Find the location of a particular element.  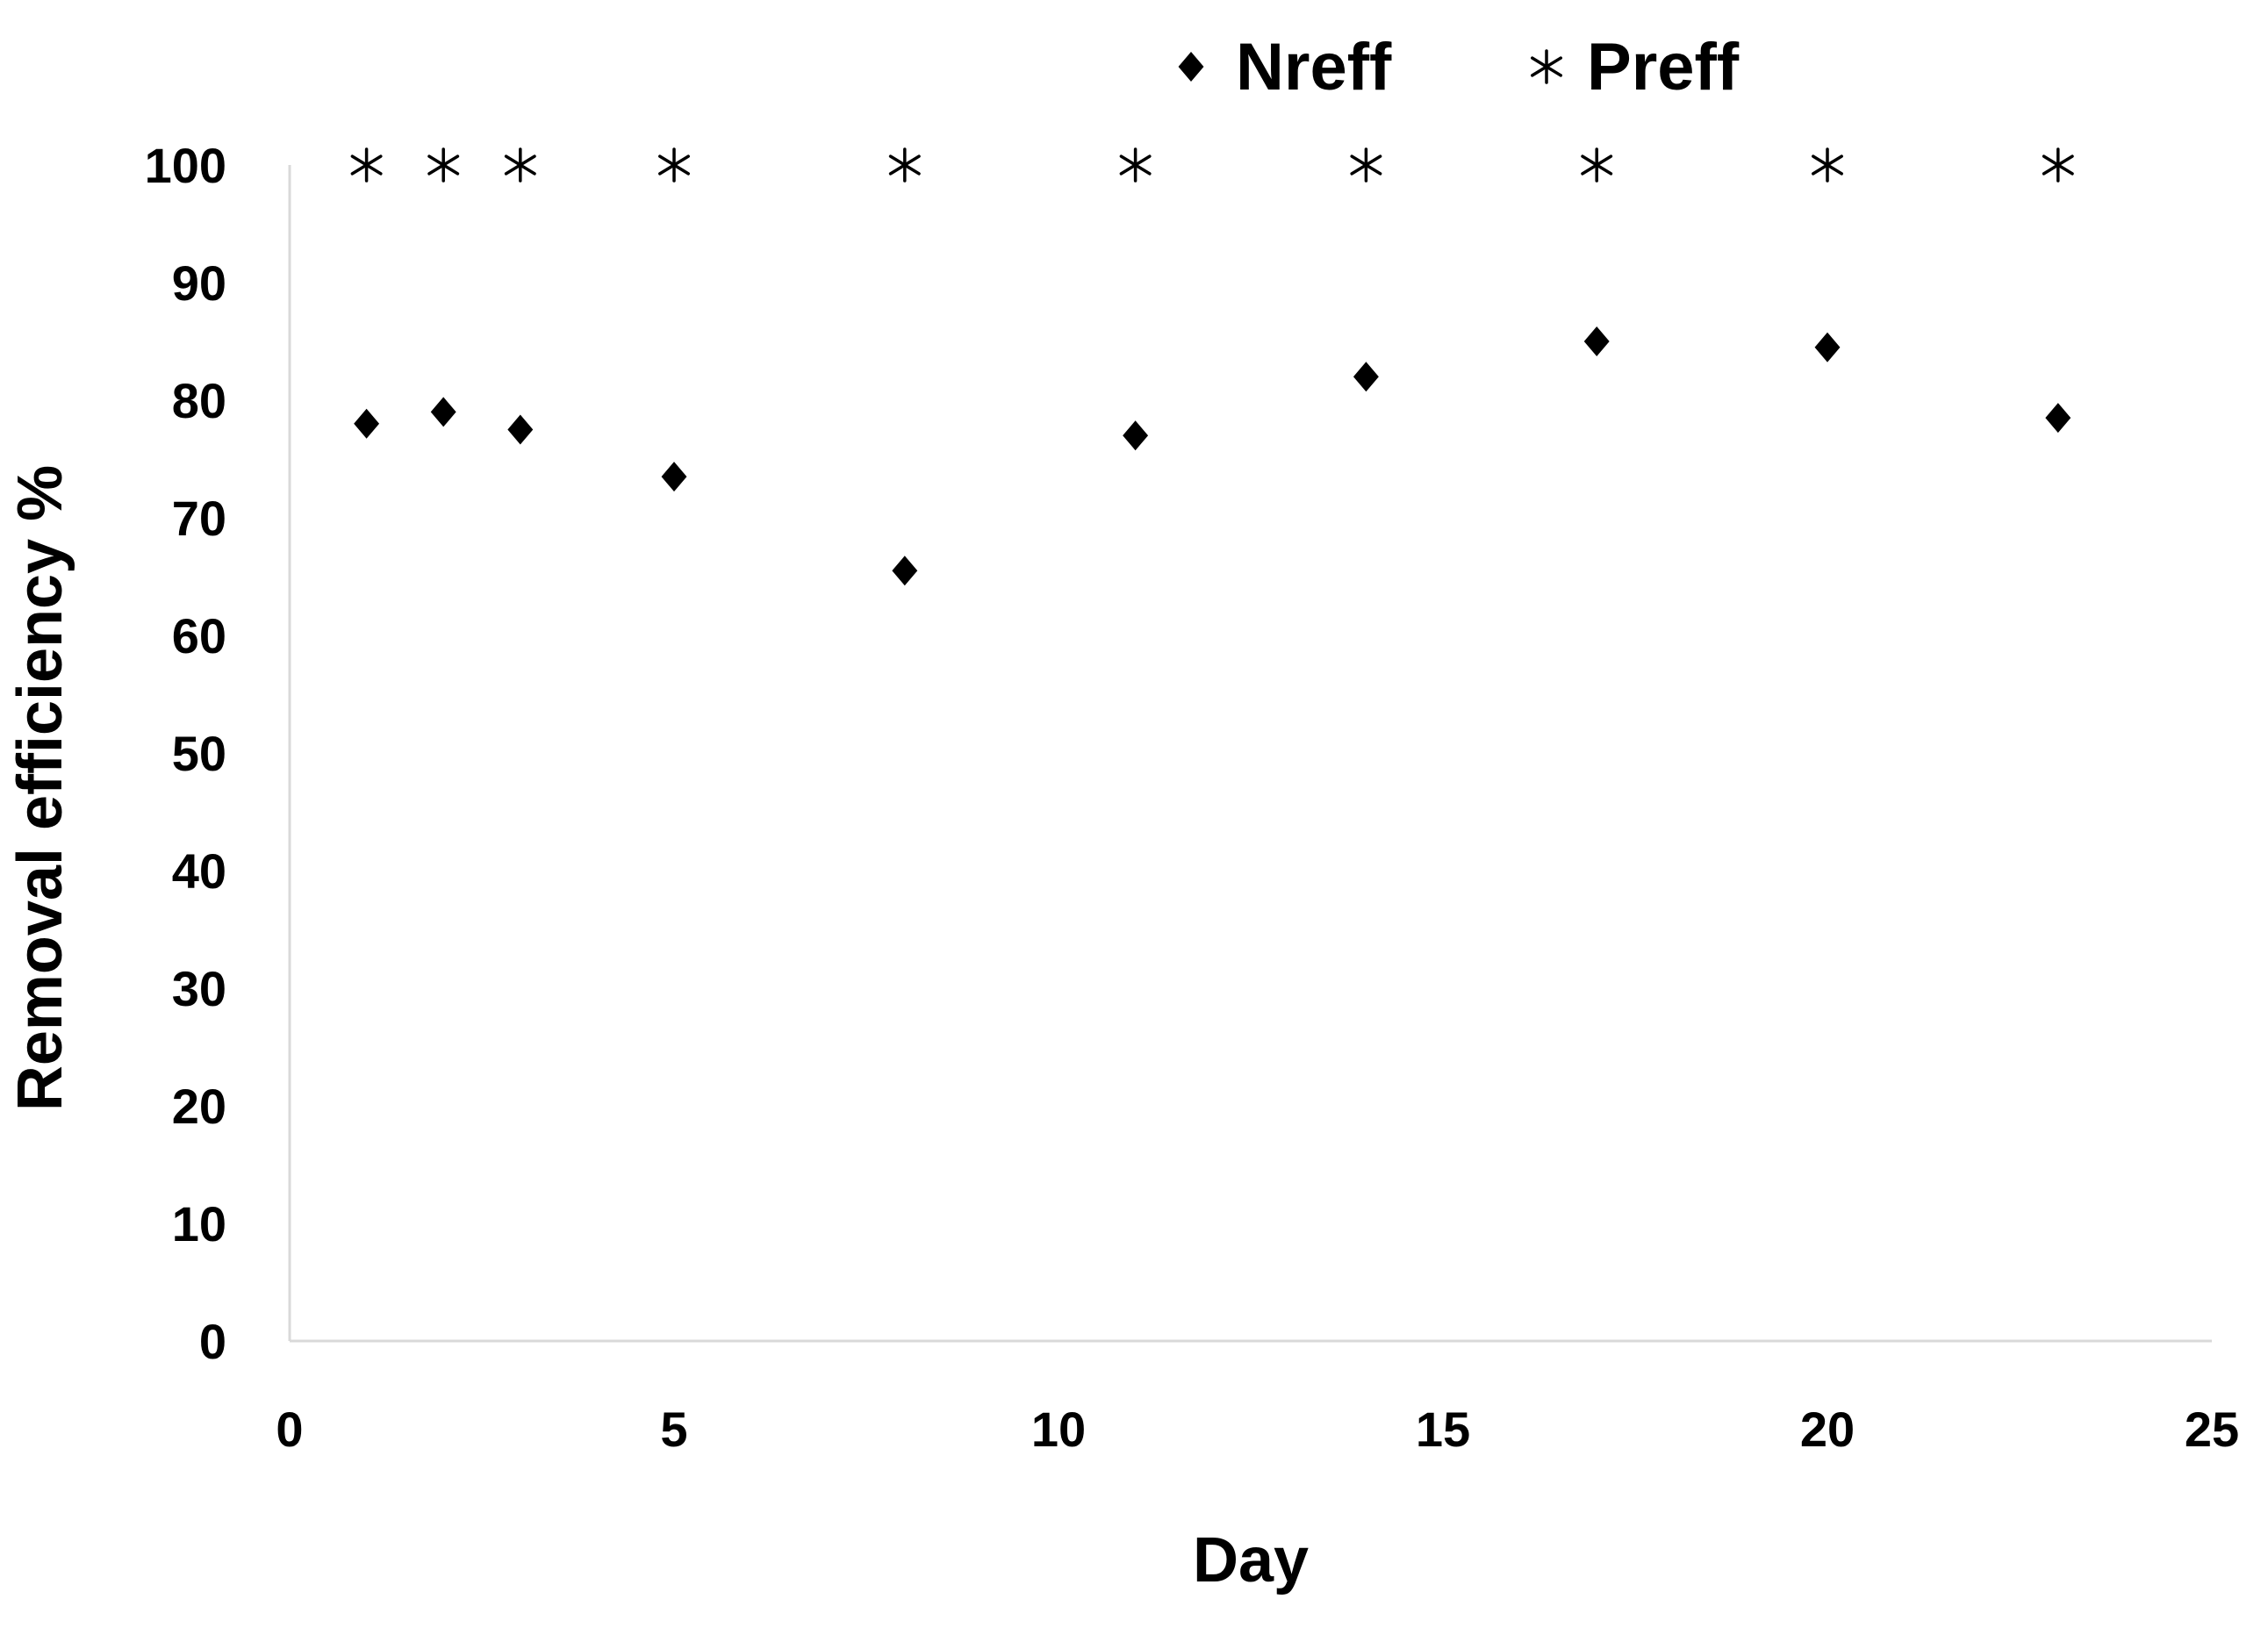

y-tick-label: 0 is located at coordinates (213, 1341).